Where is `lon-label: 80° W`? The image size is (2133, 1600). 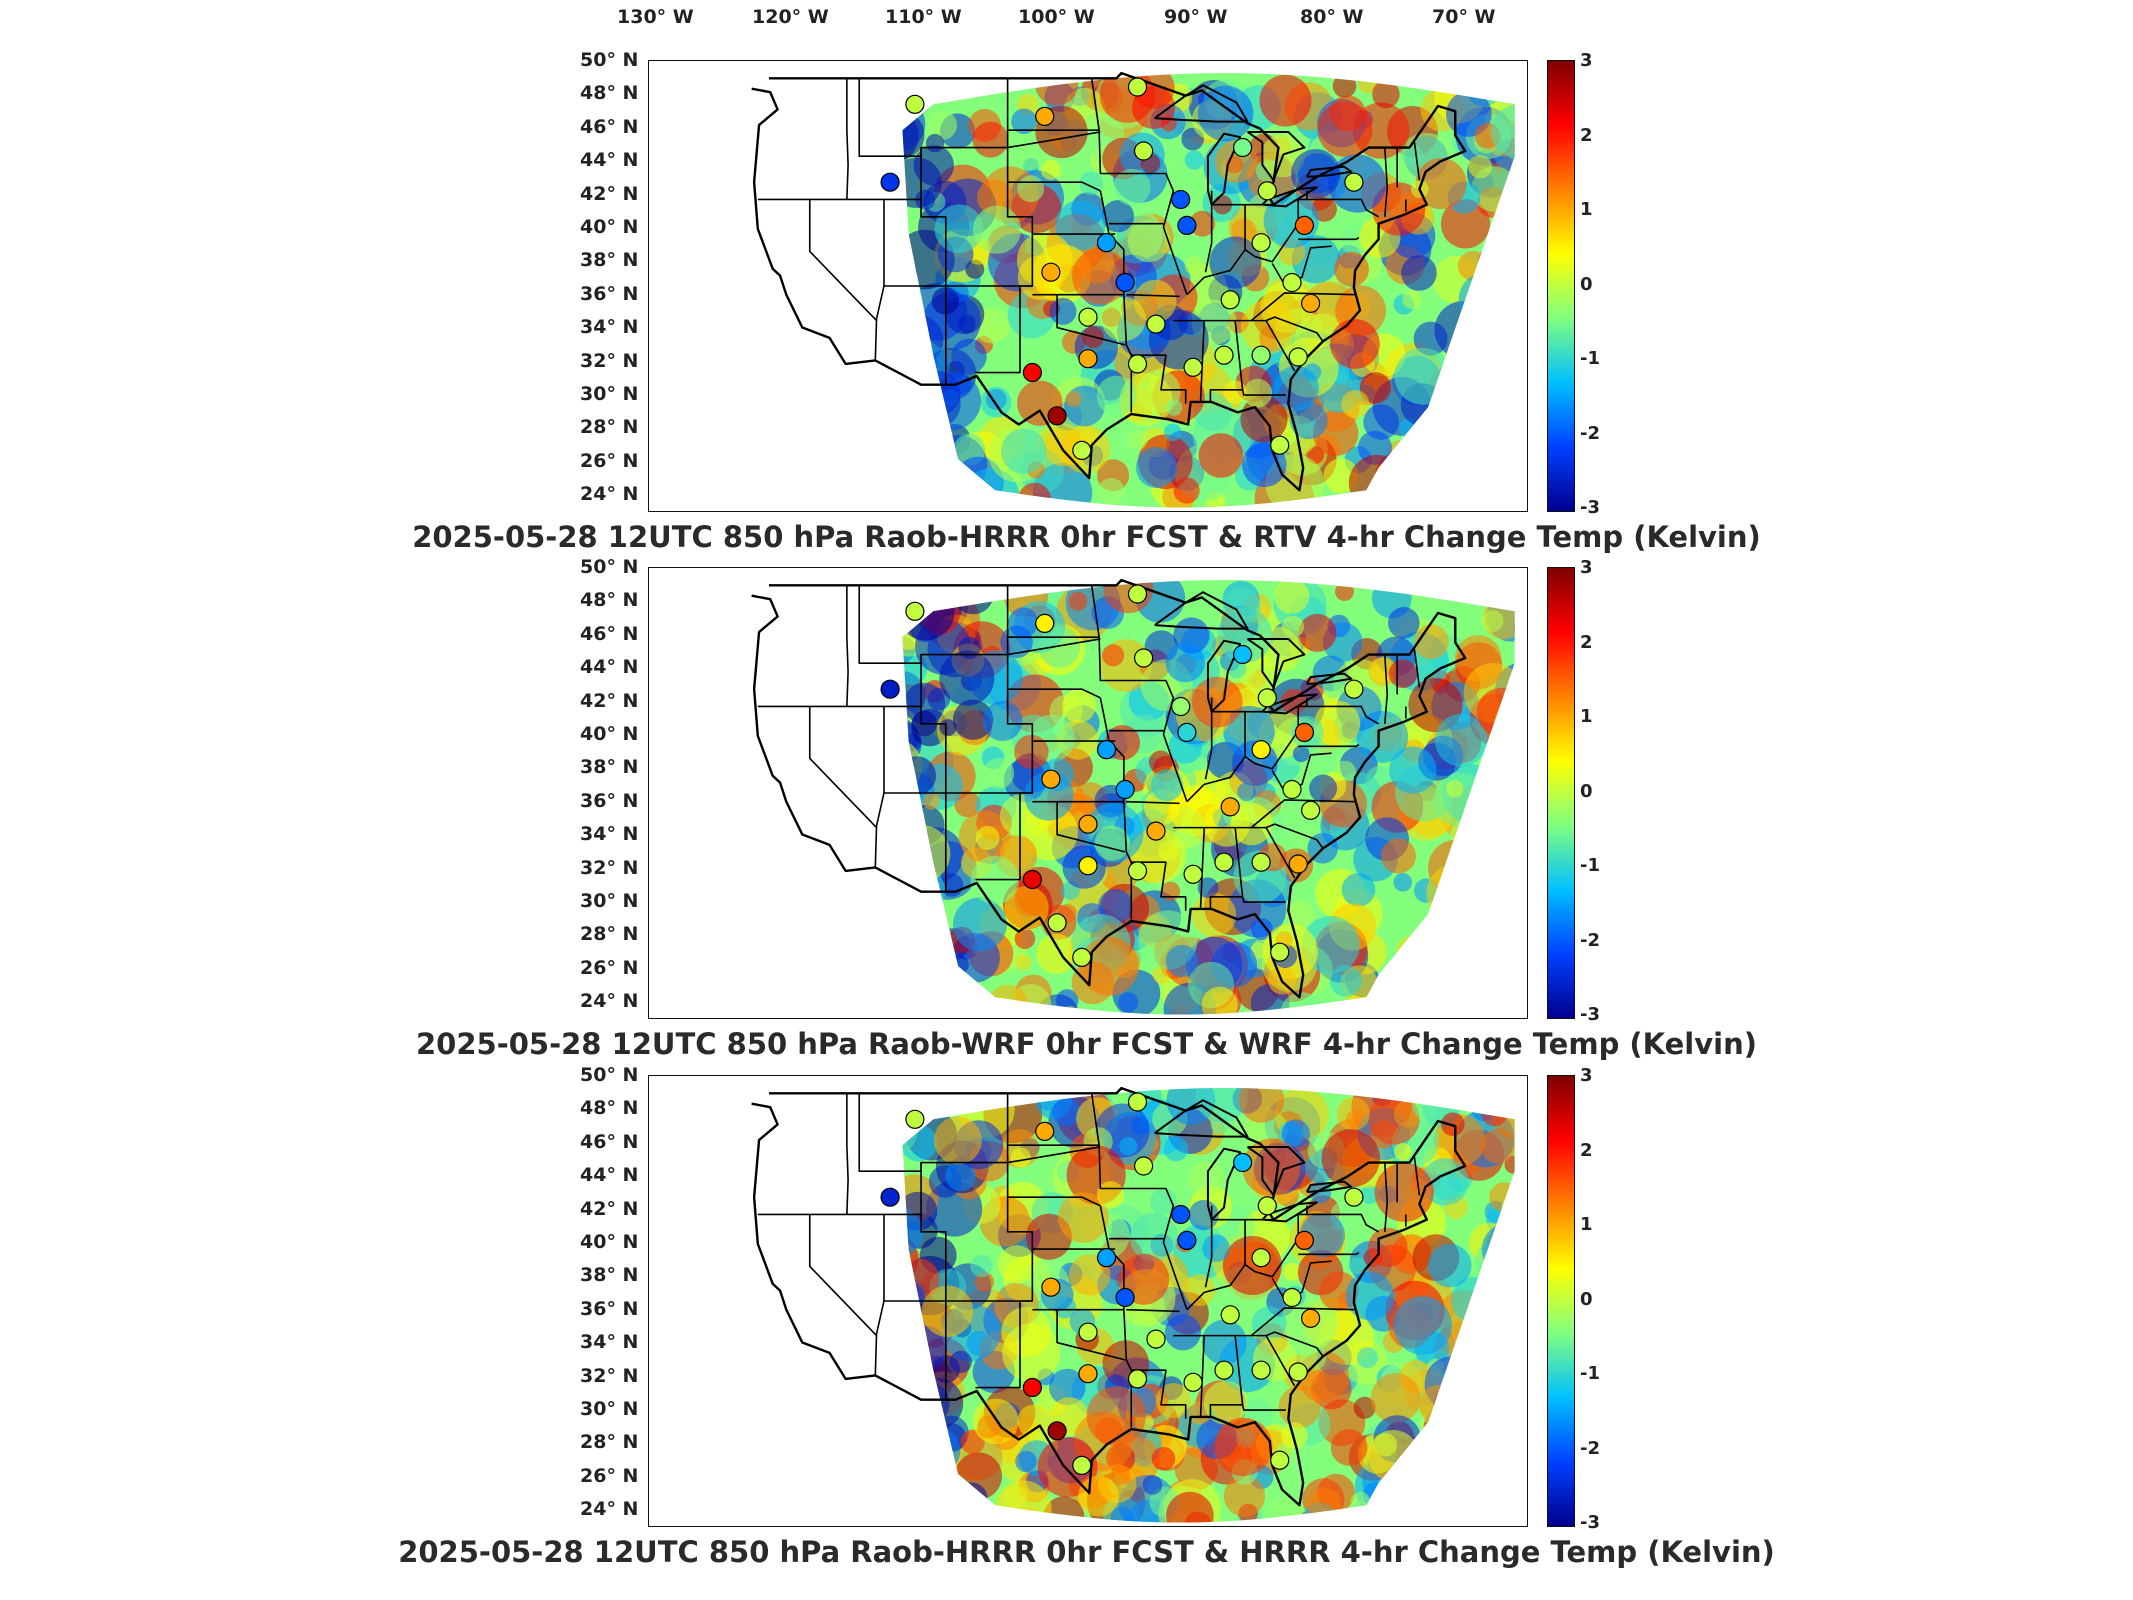 lon-label: 80° W is located at coordinates (1332, 17).